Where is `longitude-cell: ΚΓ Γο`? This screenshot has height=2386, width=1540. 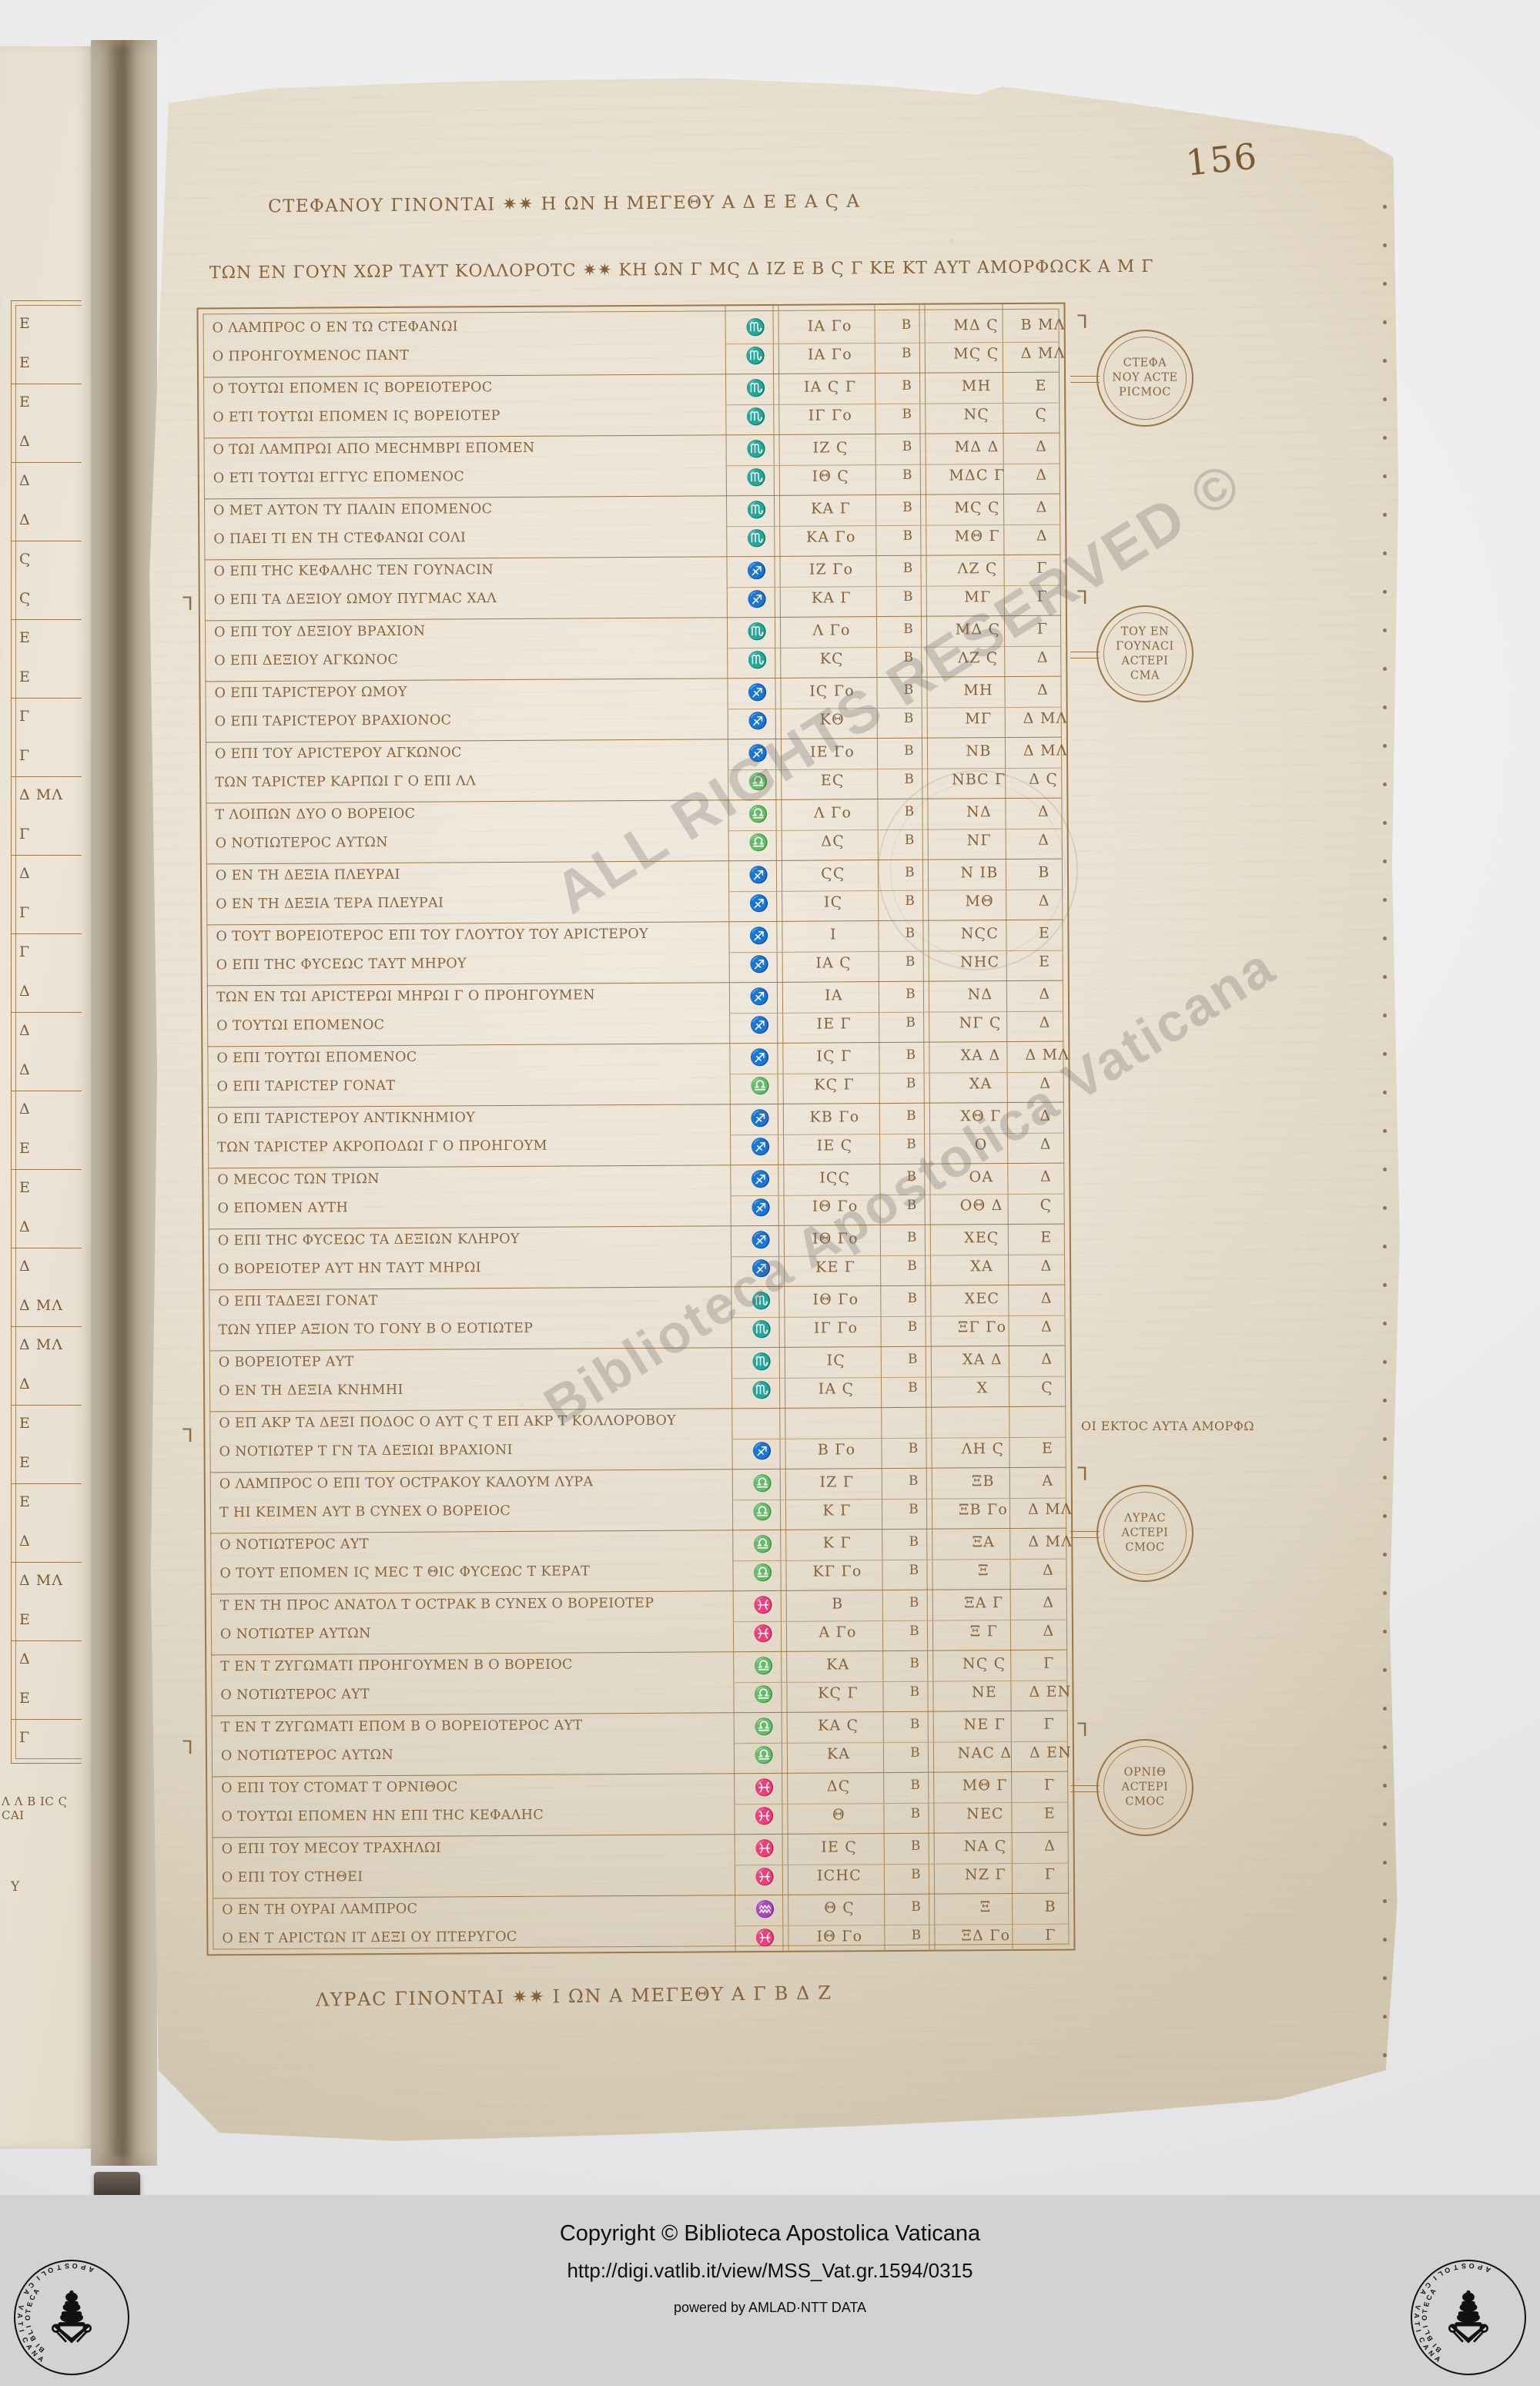 longitude-cell: ΚΓ Γο is located at coordinates (837, 1571).